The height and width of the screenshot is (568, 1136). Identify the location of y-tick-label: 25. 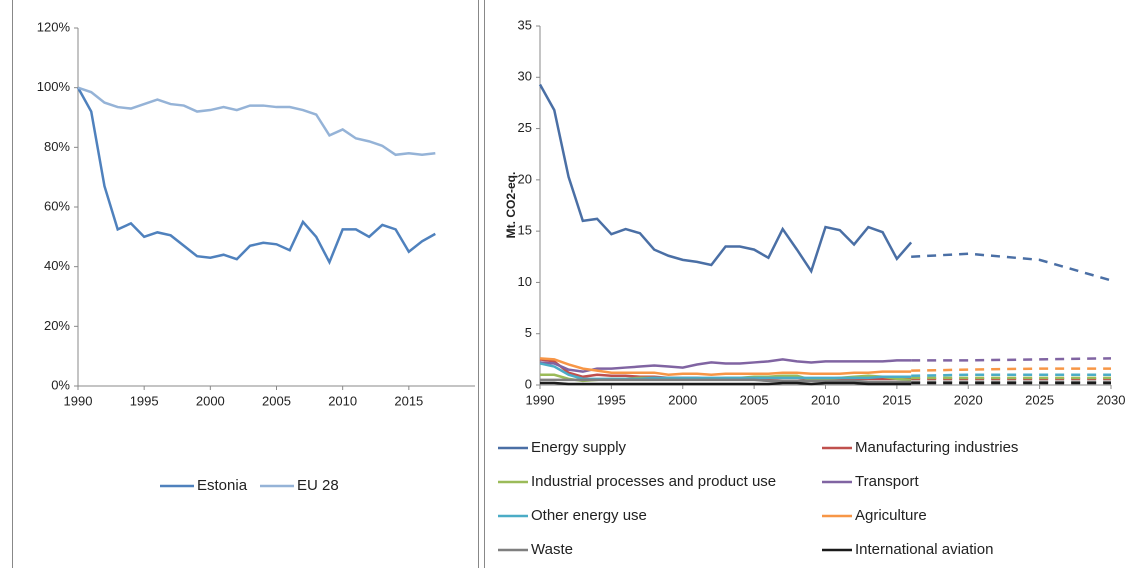
(525, 127).